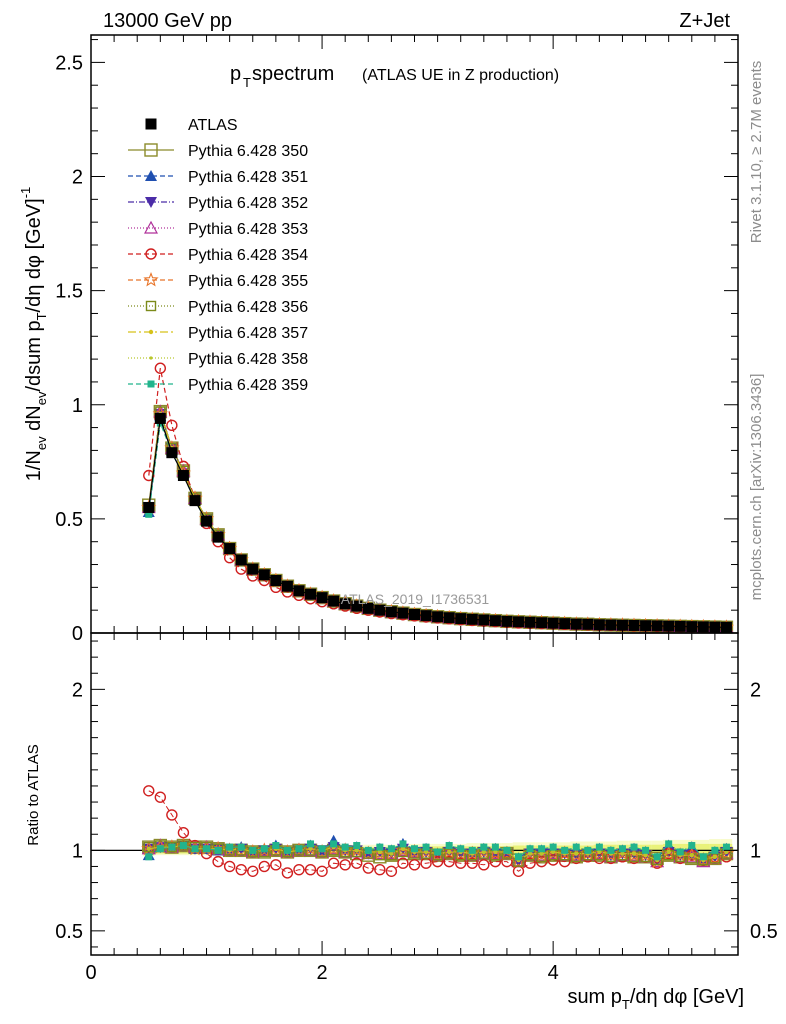  What do you see at coordinates (77, 690) in the screenshot?
I see `ratio-y-tick-label: 2` at bounding box center [77, 690].